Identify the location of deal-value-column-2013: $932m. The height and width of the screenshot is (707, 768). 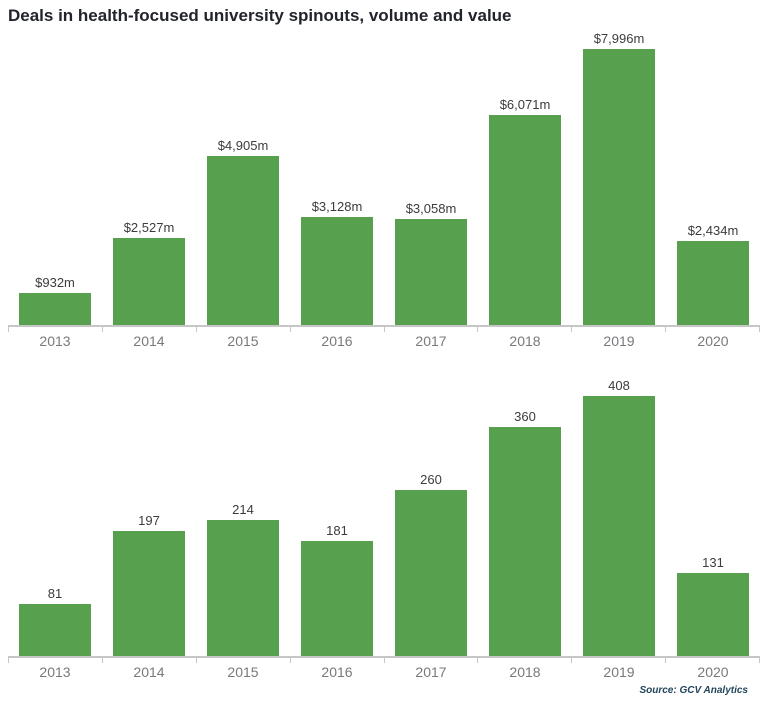
(55, 300).